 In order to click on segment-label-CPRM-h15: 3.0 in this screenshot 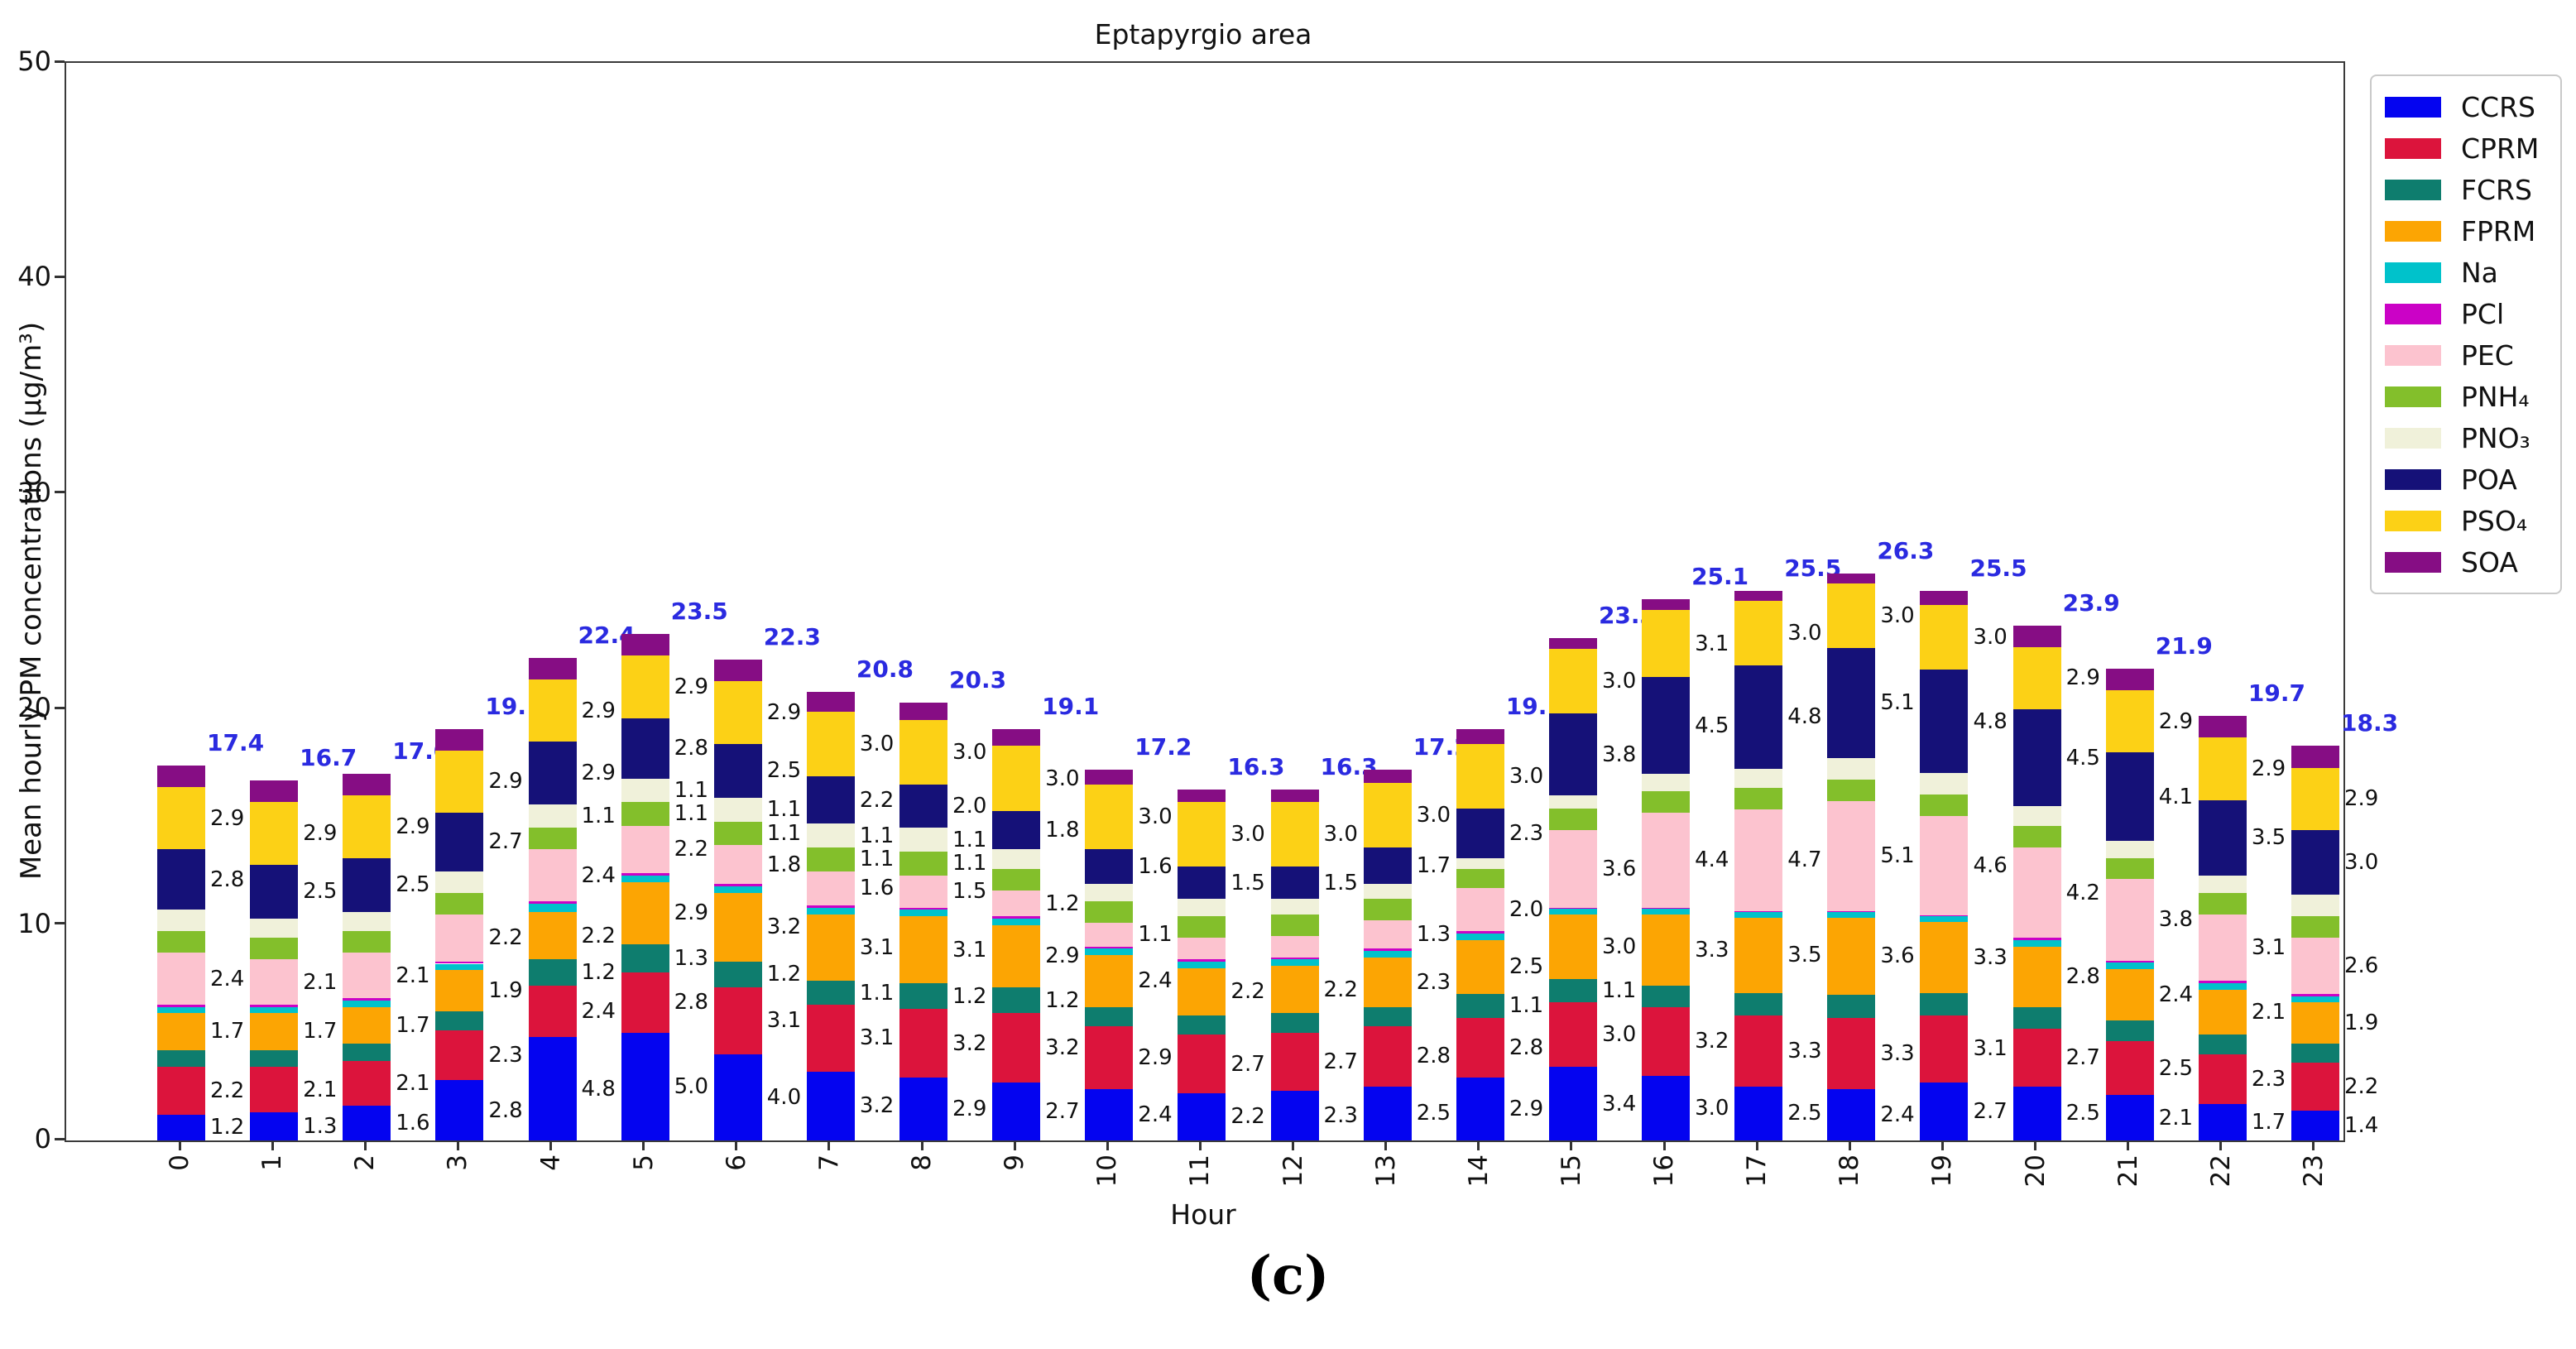, I will do `click(1619, 1035)`.